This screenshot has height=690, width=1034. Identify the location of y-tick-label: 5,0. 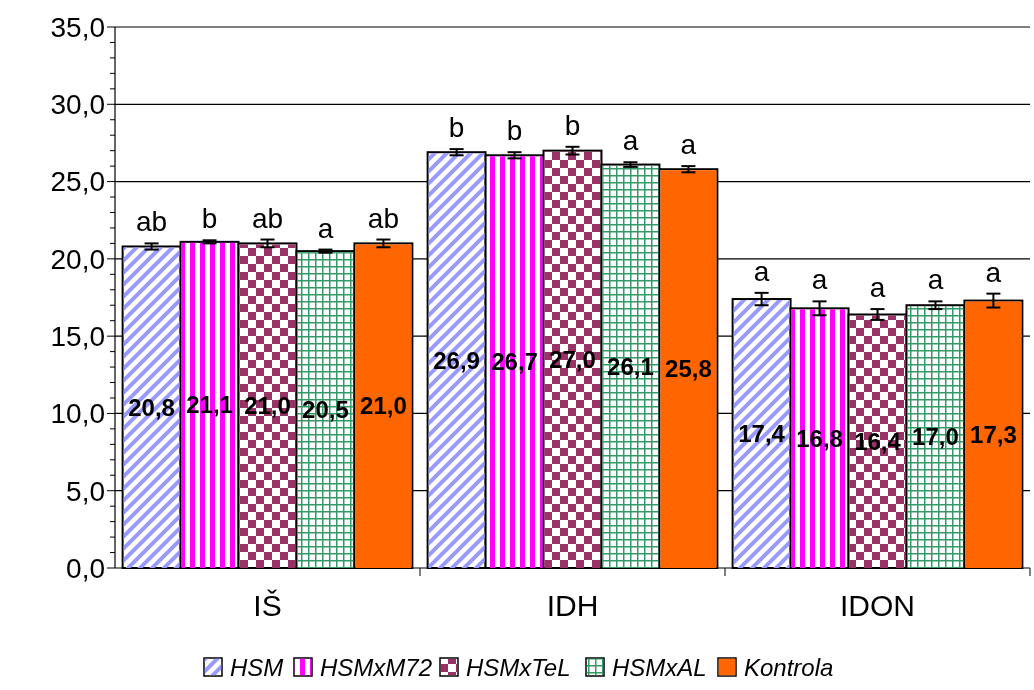
(85, 491).